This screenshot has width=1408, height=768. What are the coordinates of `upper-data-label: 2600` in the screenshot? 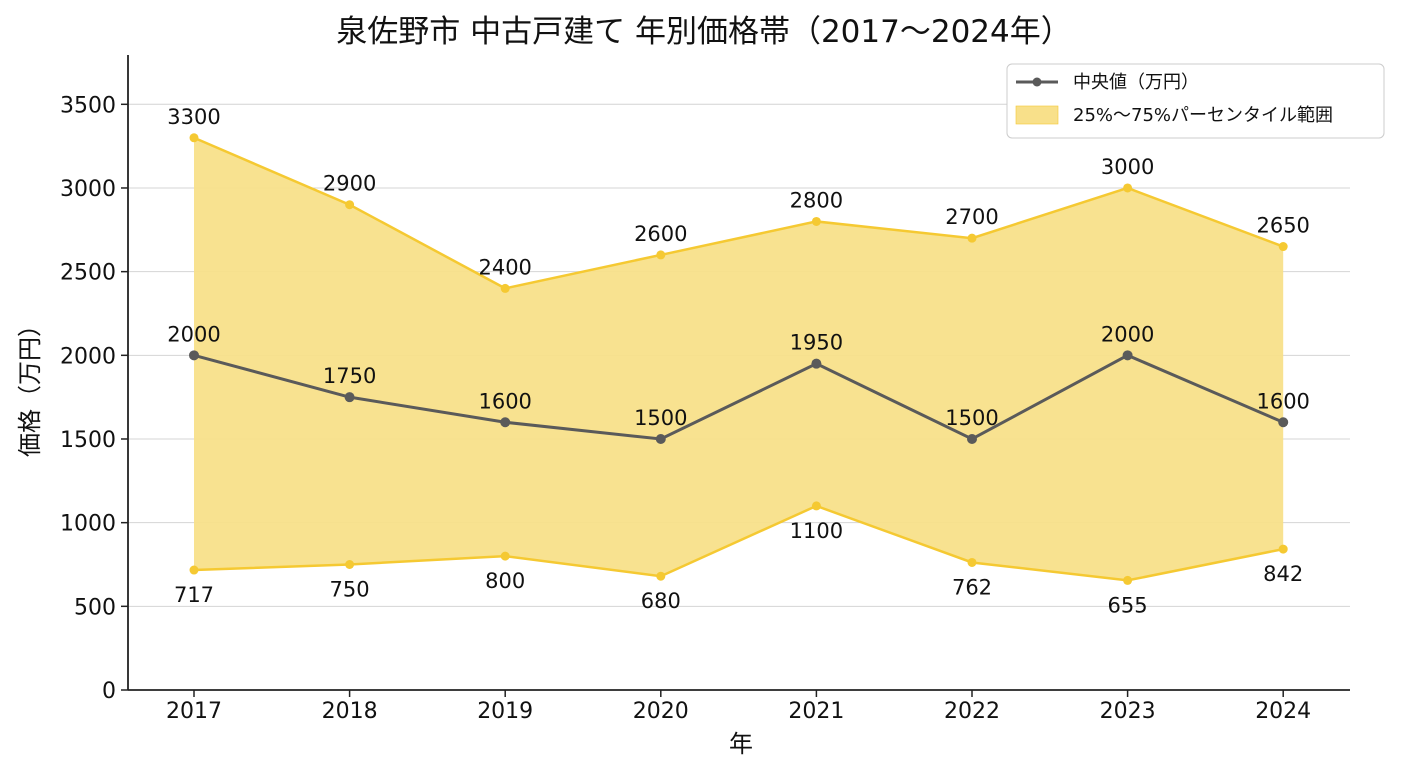 It's located at (660, 234).